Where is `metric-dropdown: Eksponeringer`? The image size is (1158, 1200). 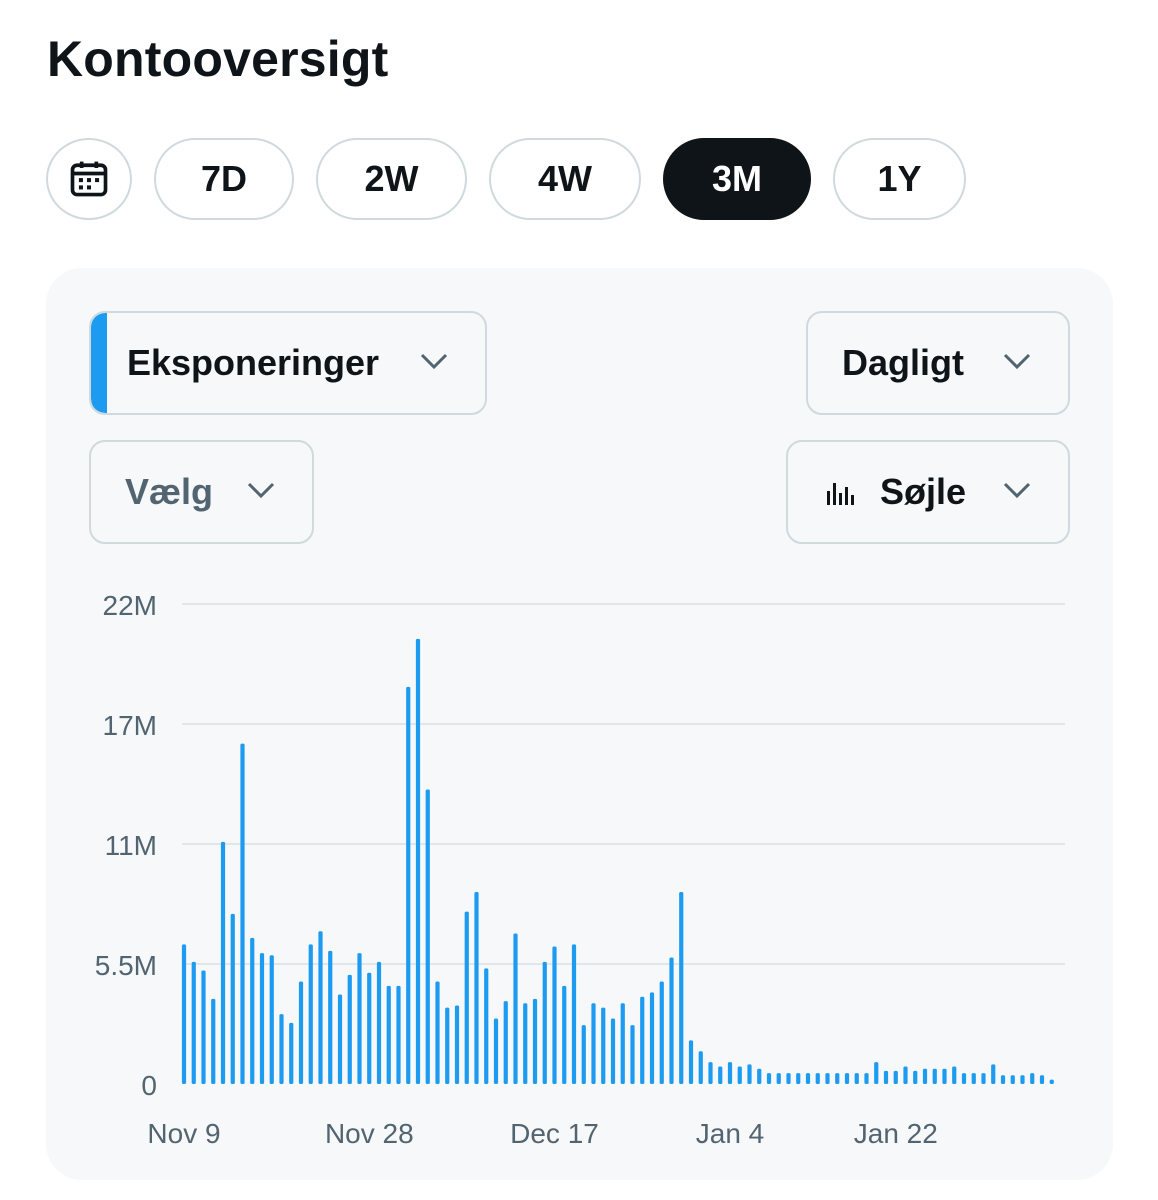
metric-dropdown: Eksponeringer is located at coordinates (288, 363).